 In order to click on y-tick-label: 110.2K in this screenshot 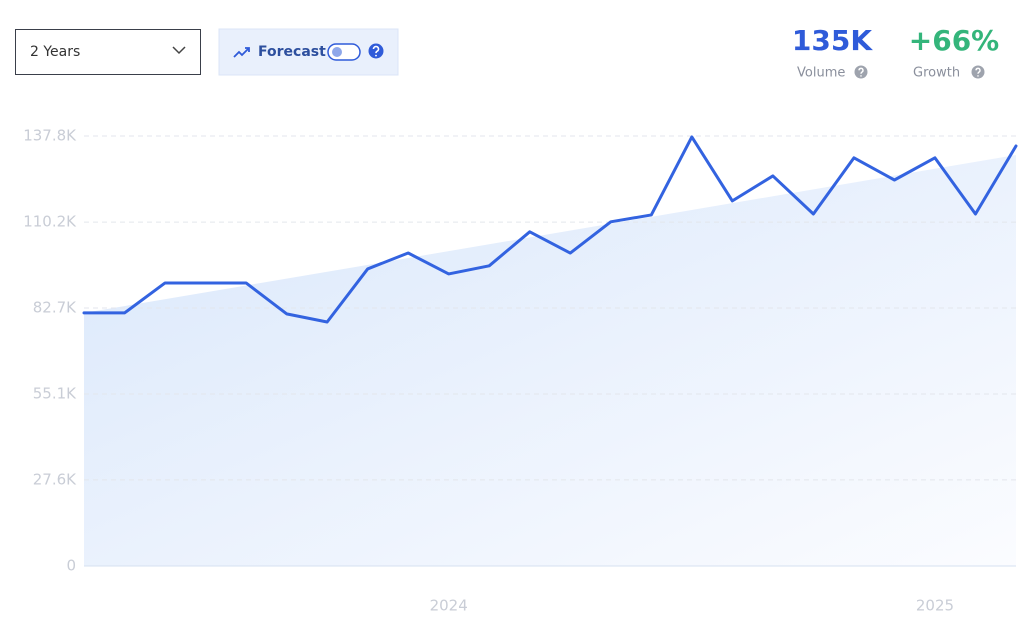, I will do `click(50, 222)`.